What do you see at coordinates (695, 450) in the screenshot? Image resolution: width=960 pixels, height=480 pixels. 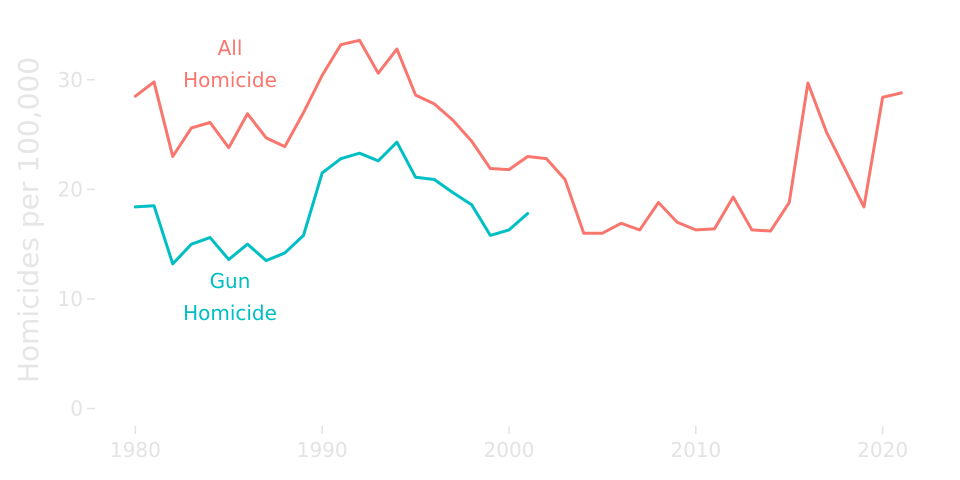 I see `x-tick-label: 2010` at bounding box center [695, 450].